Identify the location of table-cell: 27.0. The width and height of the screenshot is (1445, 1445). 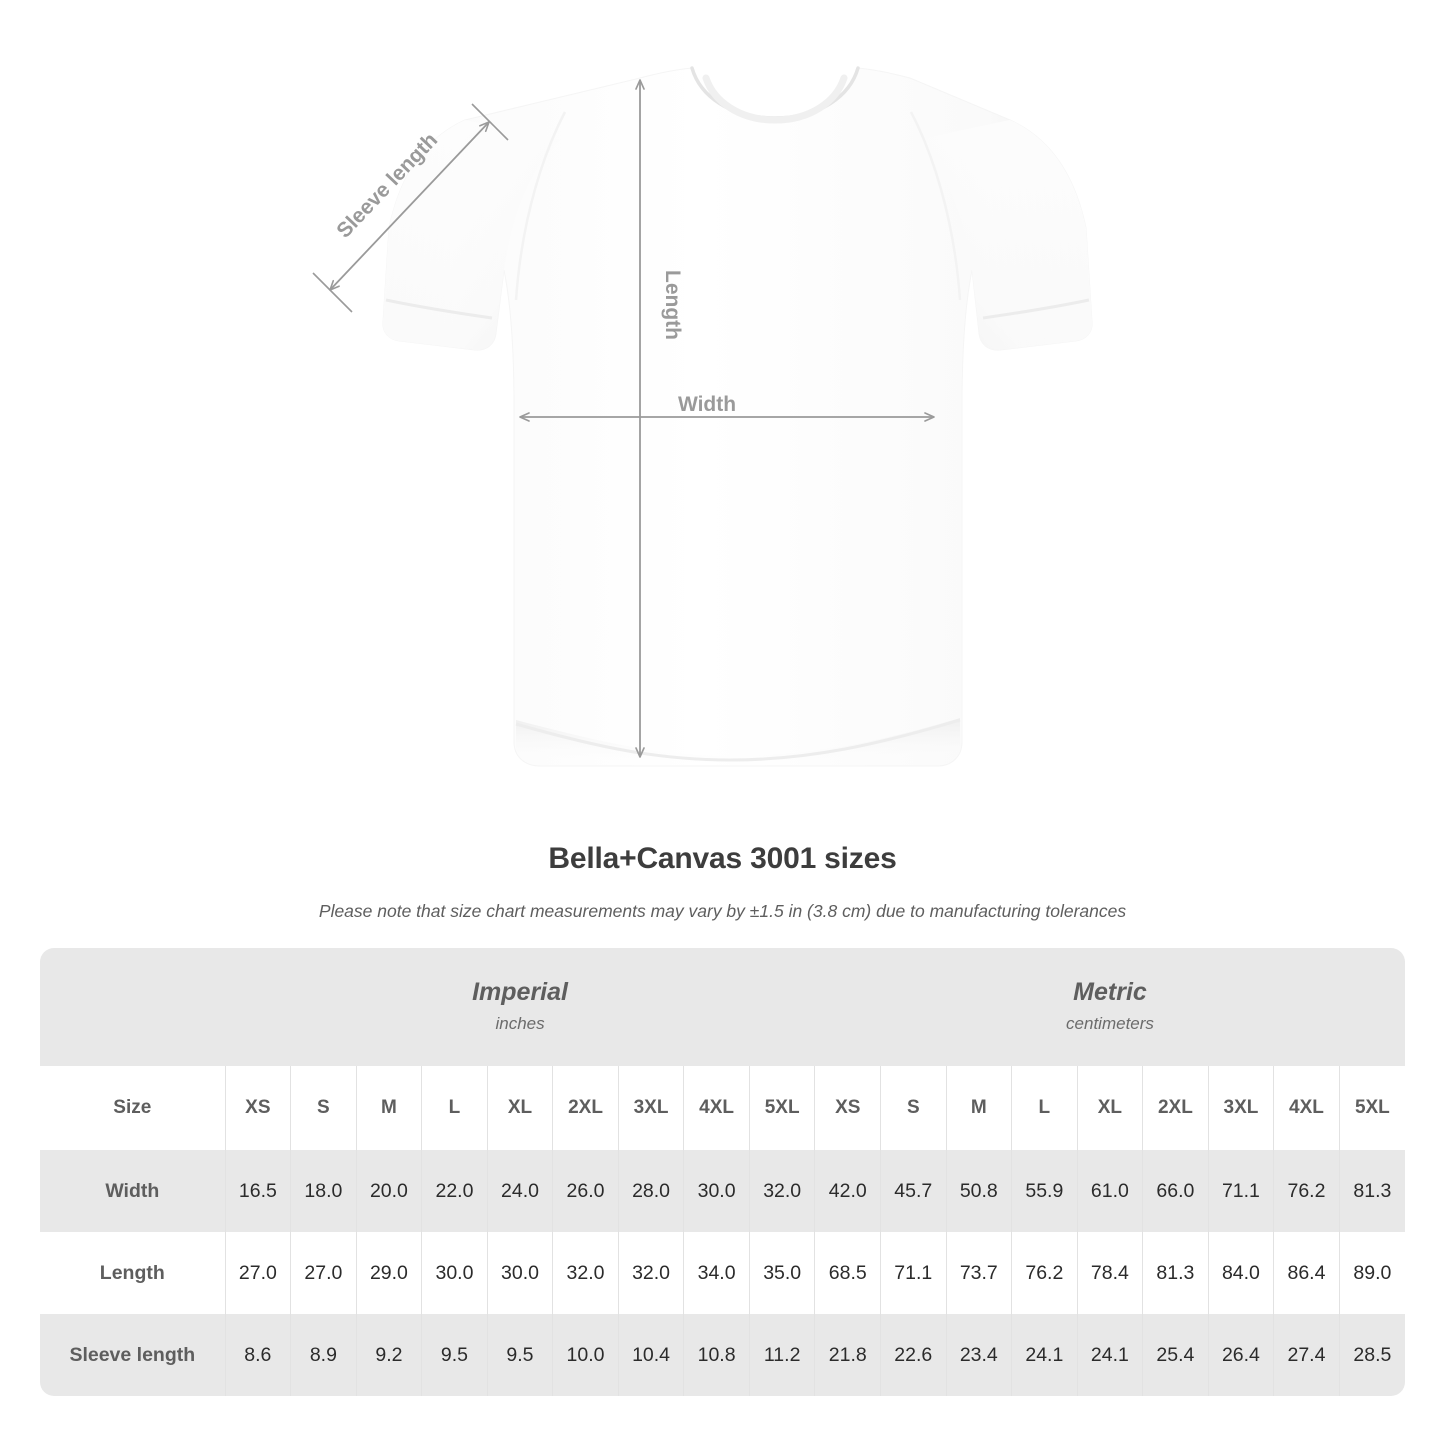
(257, 1273).